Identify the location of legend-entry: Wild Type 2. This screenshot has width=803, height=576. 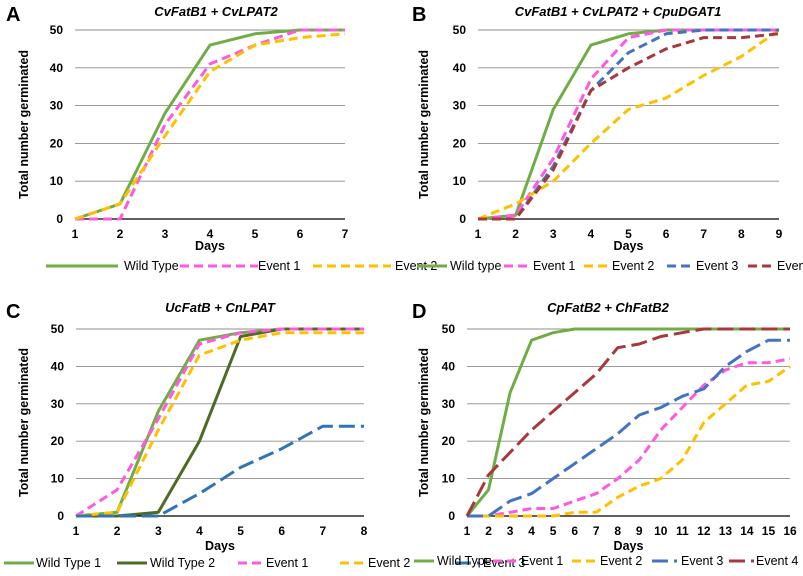
(182, 563).